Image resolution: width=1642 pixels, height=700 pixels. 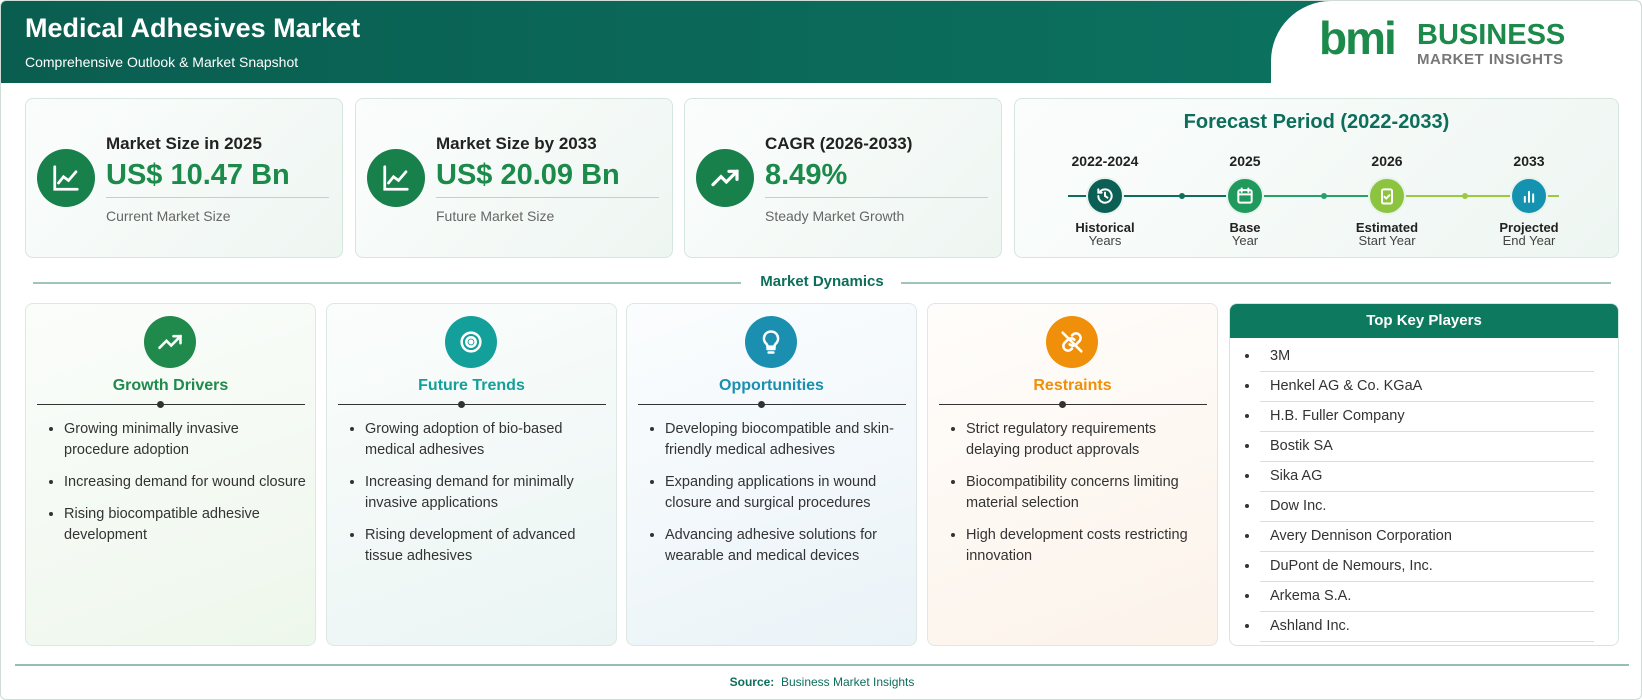 I want to click on period-sublabel: Year, so click(x=1245, y=240).